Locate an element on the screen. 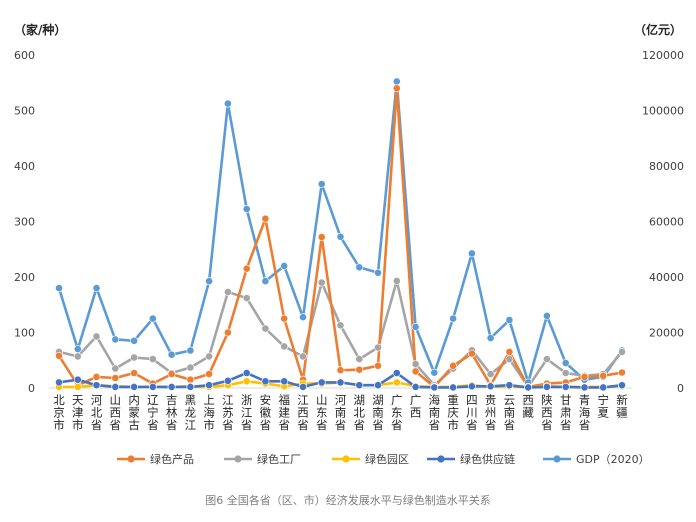 This screenshot has width=696, height=522. category-label: 海南省 is located at coordinates (435, 412).